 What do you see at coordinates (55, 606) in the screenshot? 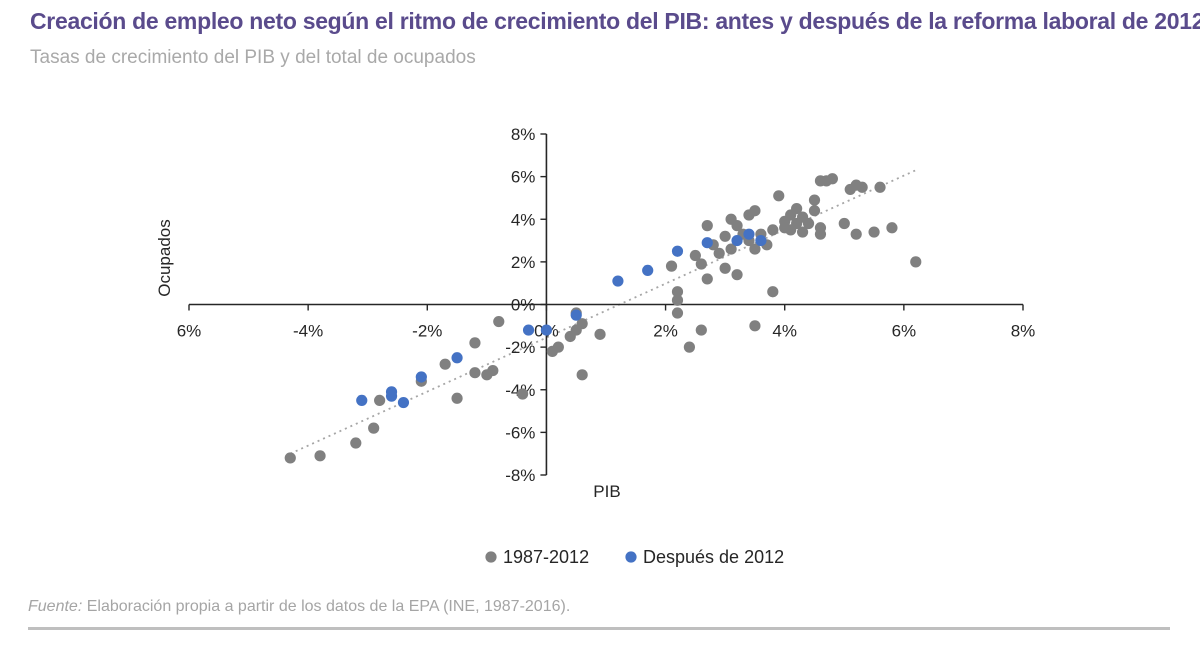
I see `source-label: Fuente:` at bounding box center [55, 606].